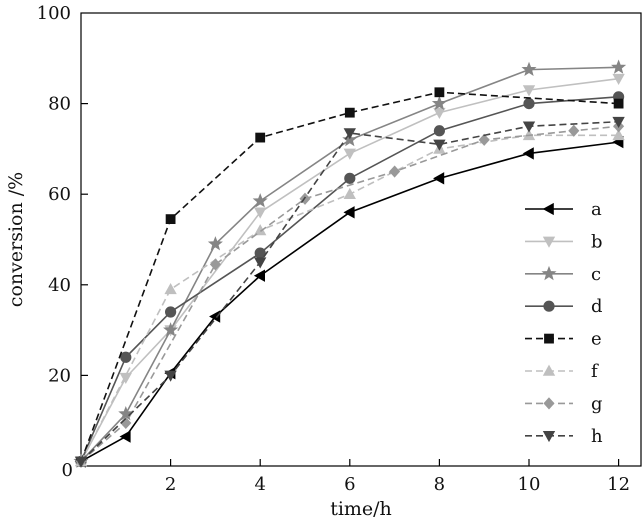  Describe the element at coordinates (259, 484) in the screenshot. I see `x-tick-label: 4` at that location.